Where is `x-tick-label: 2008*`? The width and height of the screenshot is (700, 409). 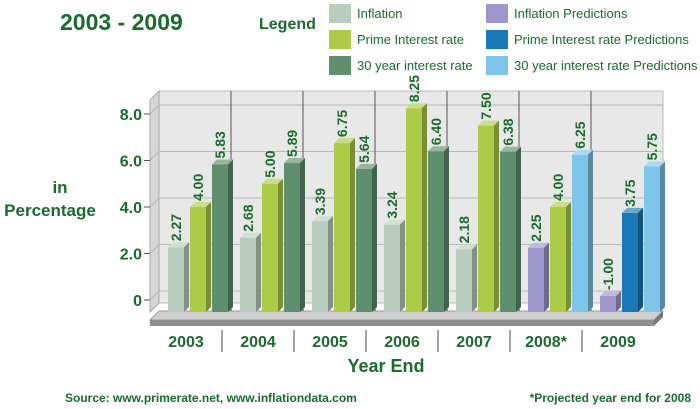
x-tick-label: 2008* is located at coordinates (546, 342).